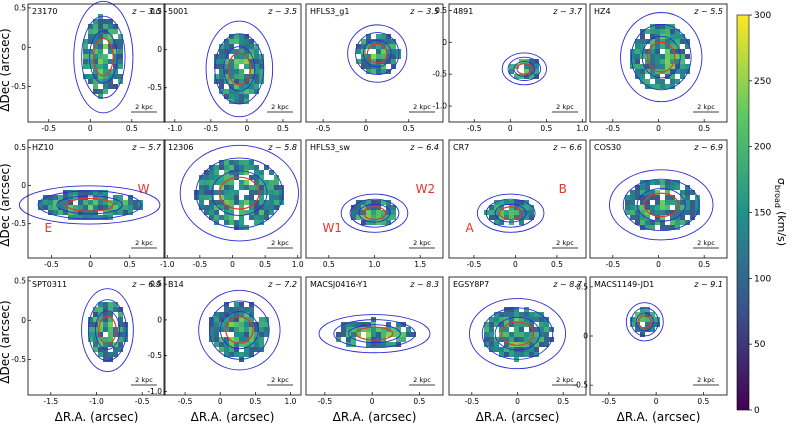 The image size is (793, 426). Describe the element at coordinates (517, 63) in the screenshot. I see `panel-frame` at that location.